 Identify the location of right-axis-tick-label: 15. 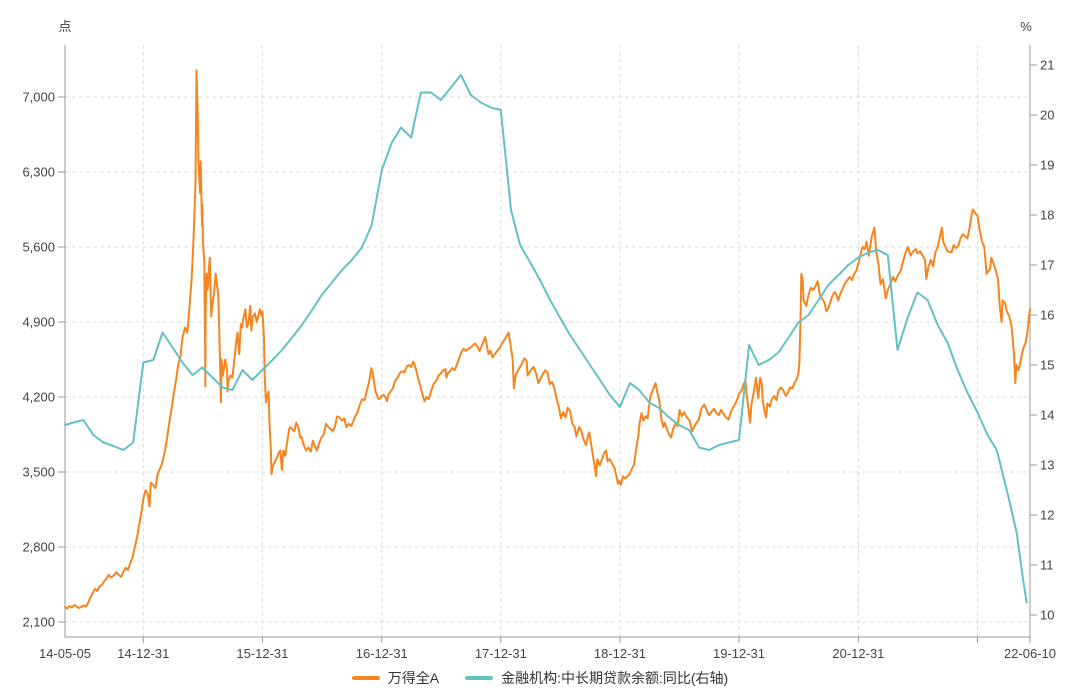
(1047, 365).